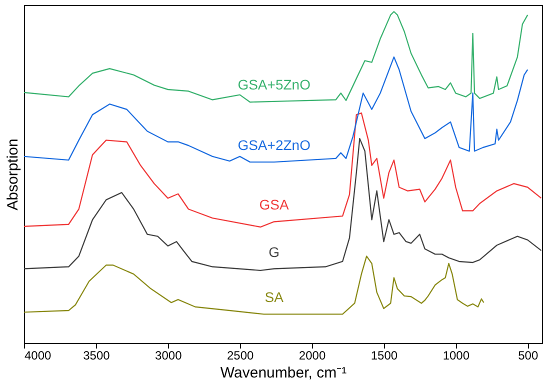 The width and height of the screenshot is (550, 385). Describe the element at coordinates (38, 355) in the screenshot. I see `x-tick-label: 4000` at that location.